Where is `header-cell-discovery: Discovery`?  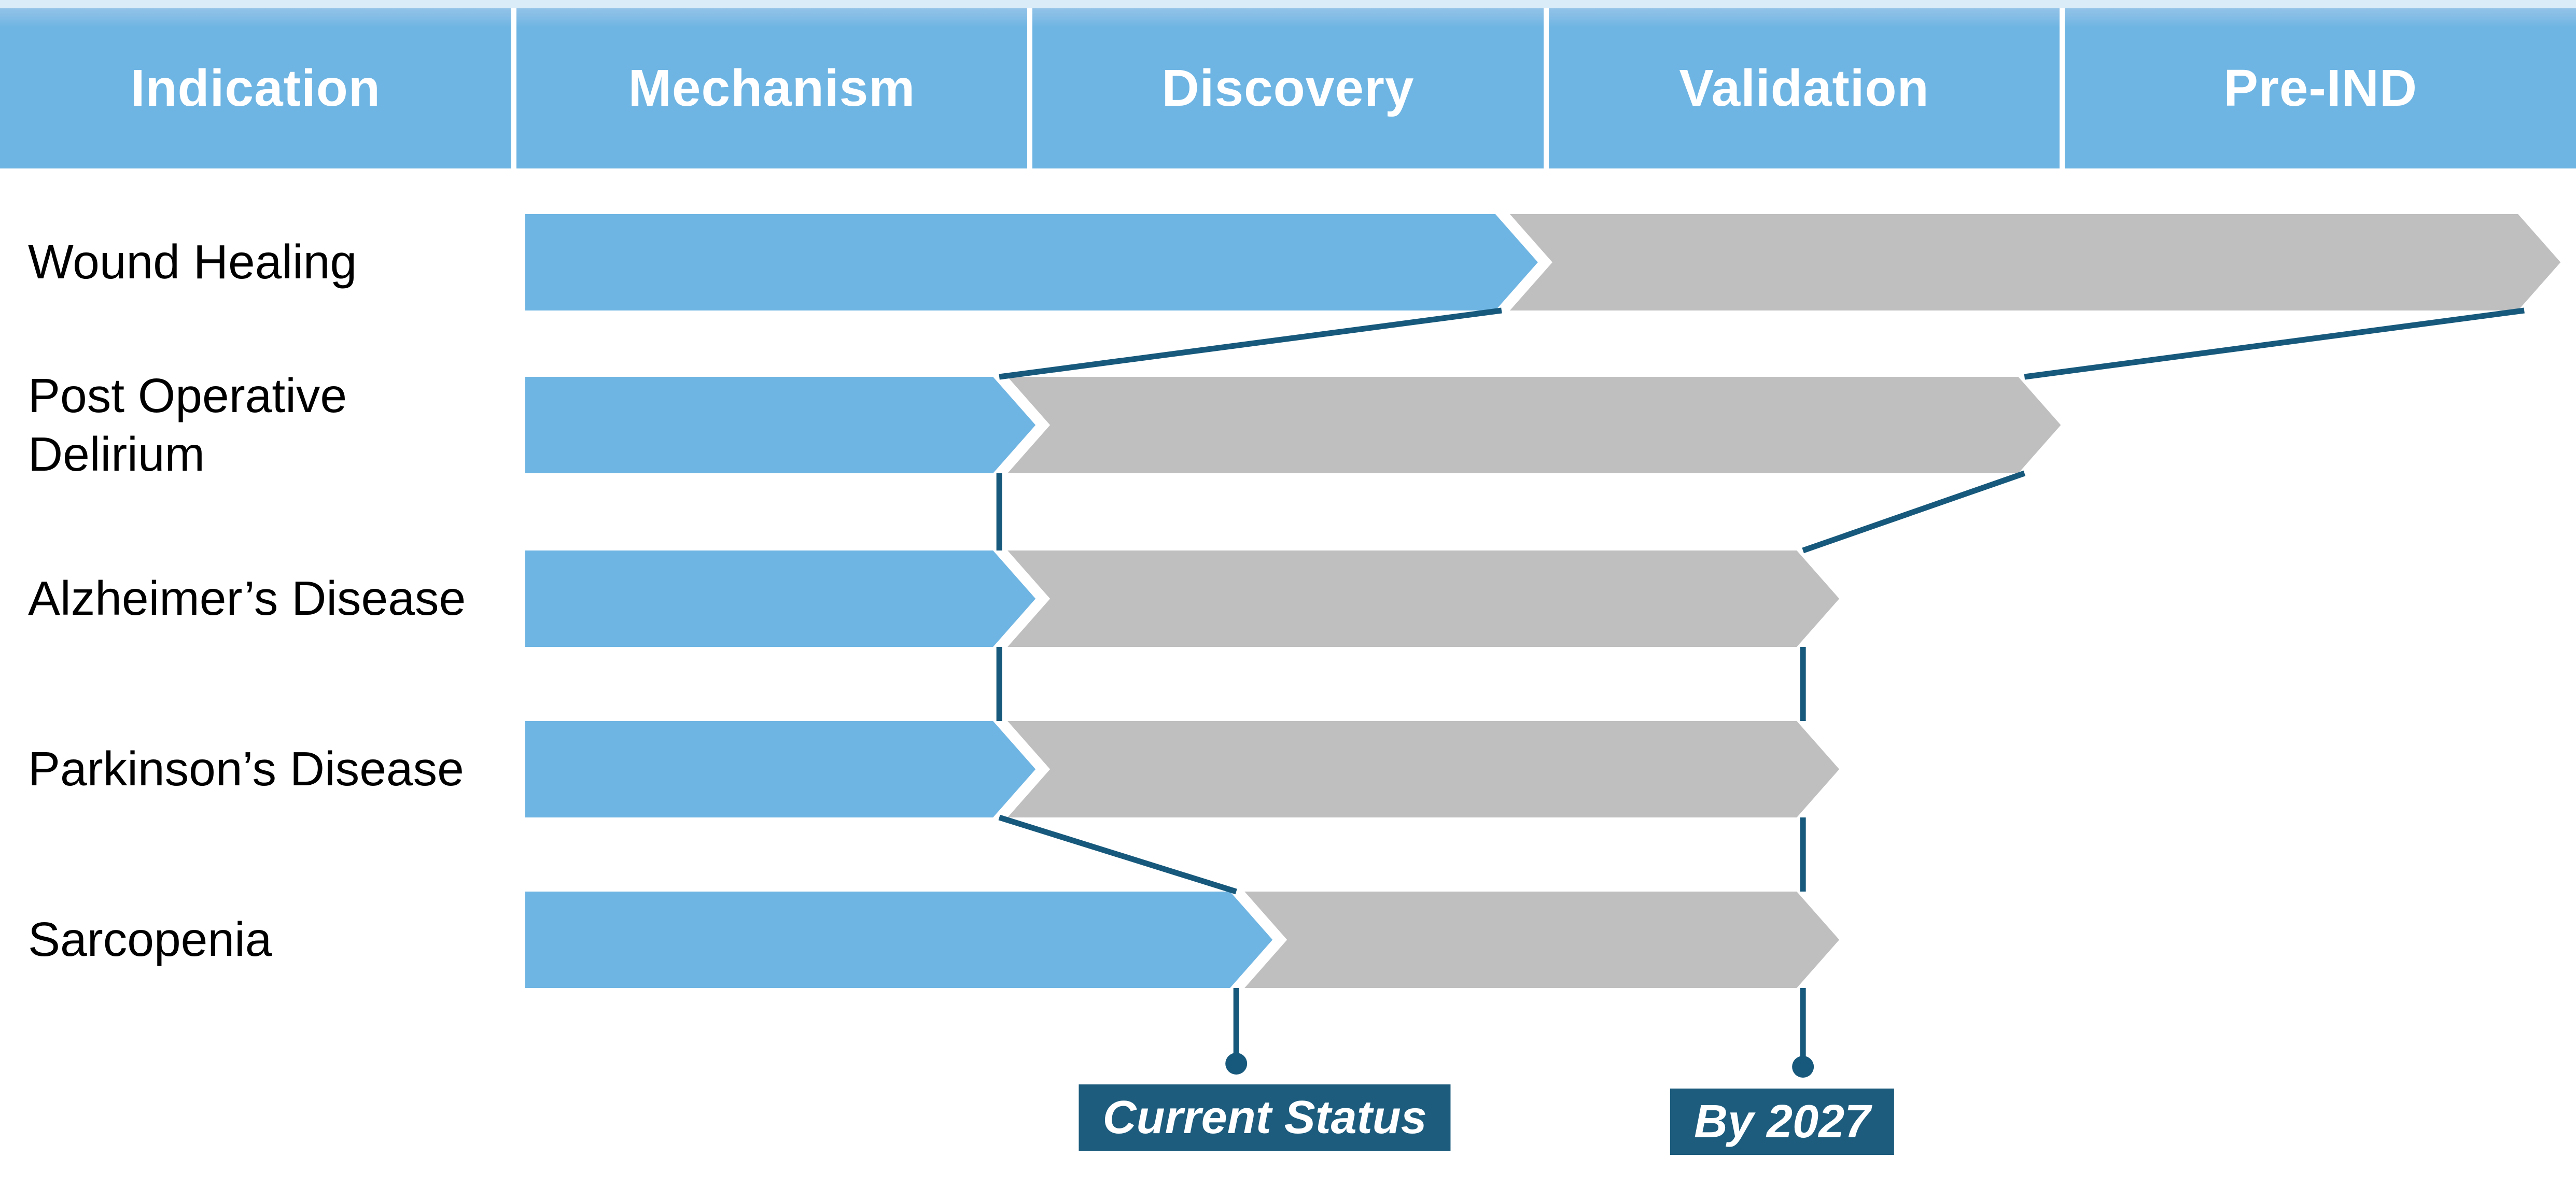
header-cell-discovery: Discovery is located at coordinates (1288, 88).